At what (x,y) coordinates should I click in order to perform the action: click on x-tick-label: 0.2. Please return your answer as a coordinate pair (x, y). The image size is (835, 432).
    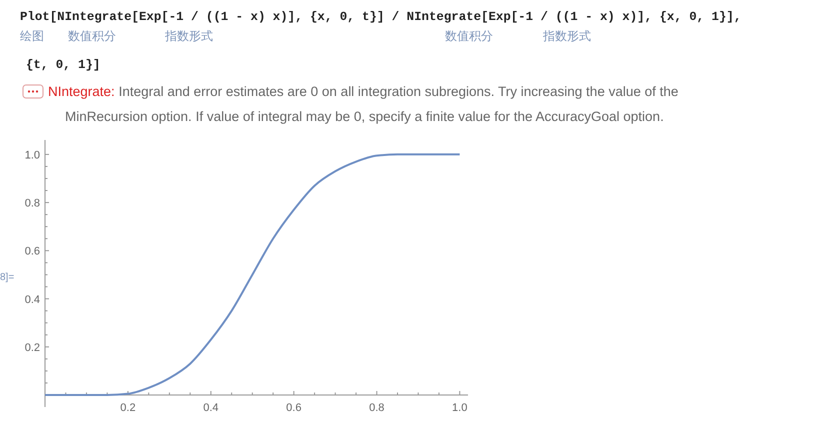
    Looking at the image, I should click on (128, 408).